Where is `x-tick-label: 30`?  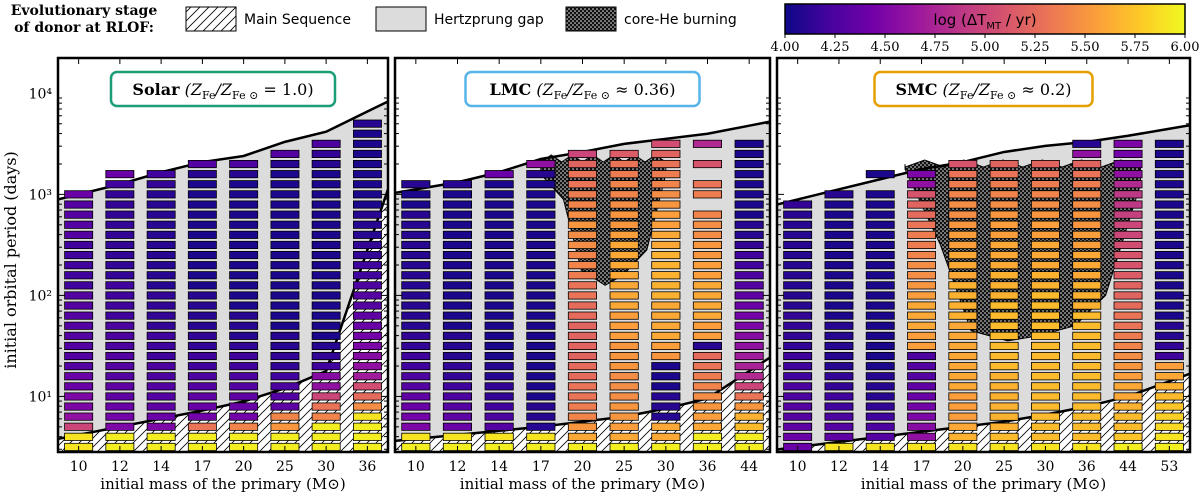 x-tick-label: 30 is located at coordinates (326, 467).